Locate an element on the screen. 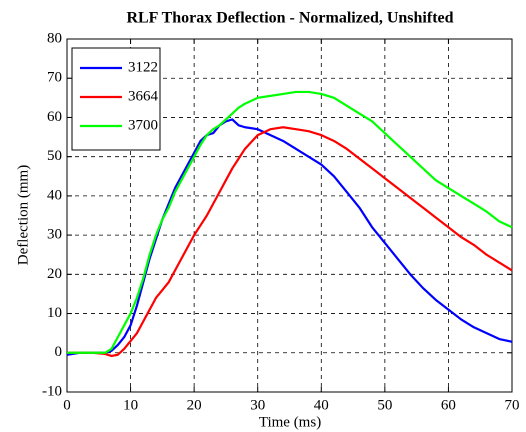 Image resolution: width=526 pixels, height=432 pixels. legend-label: 3122 is located at coordinates (143, 67).